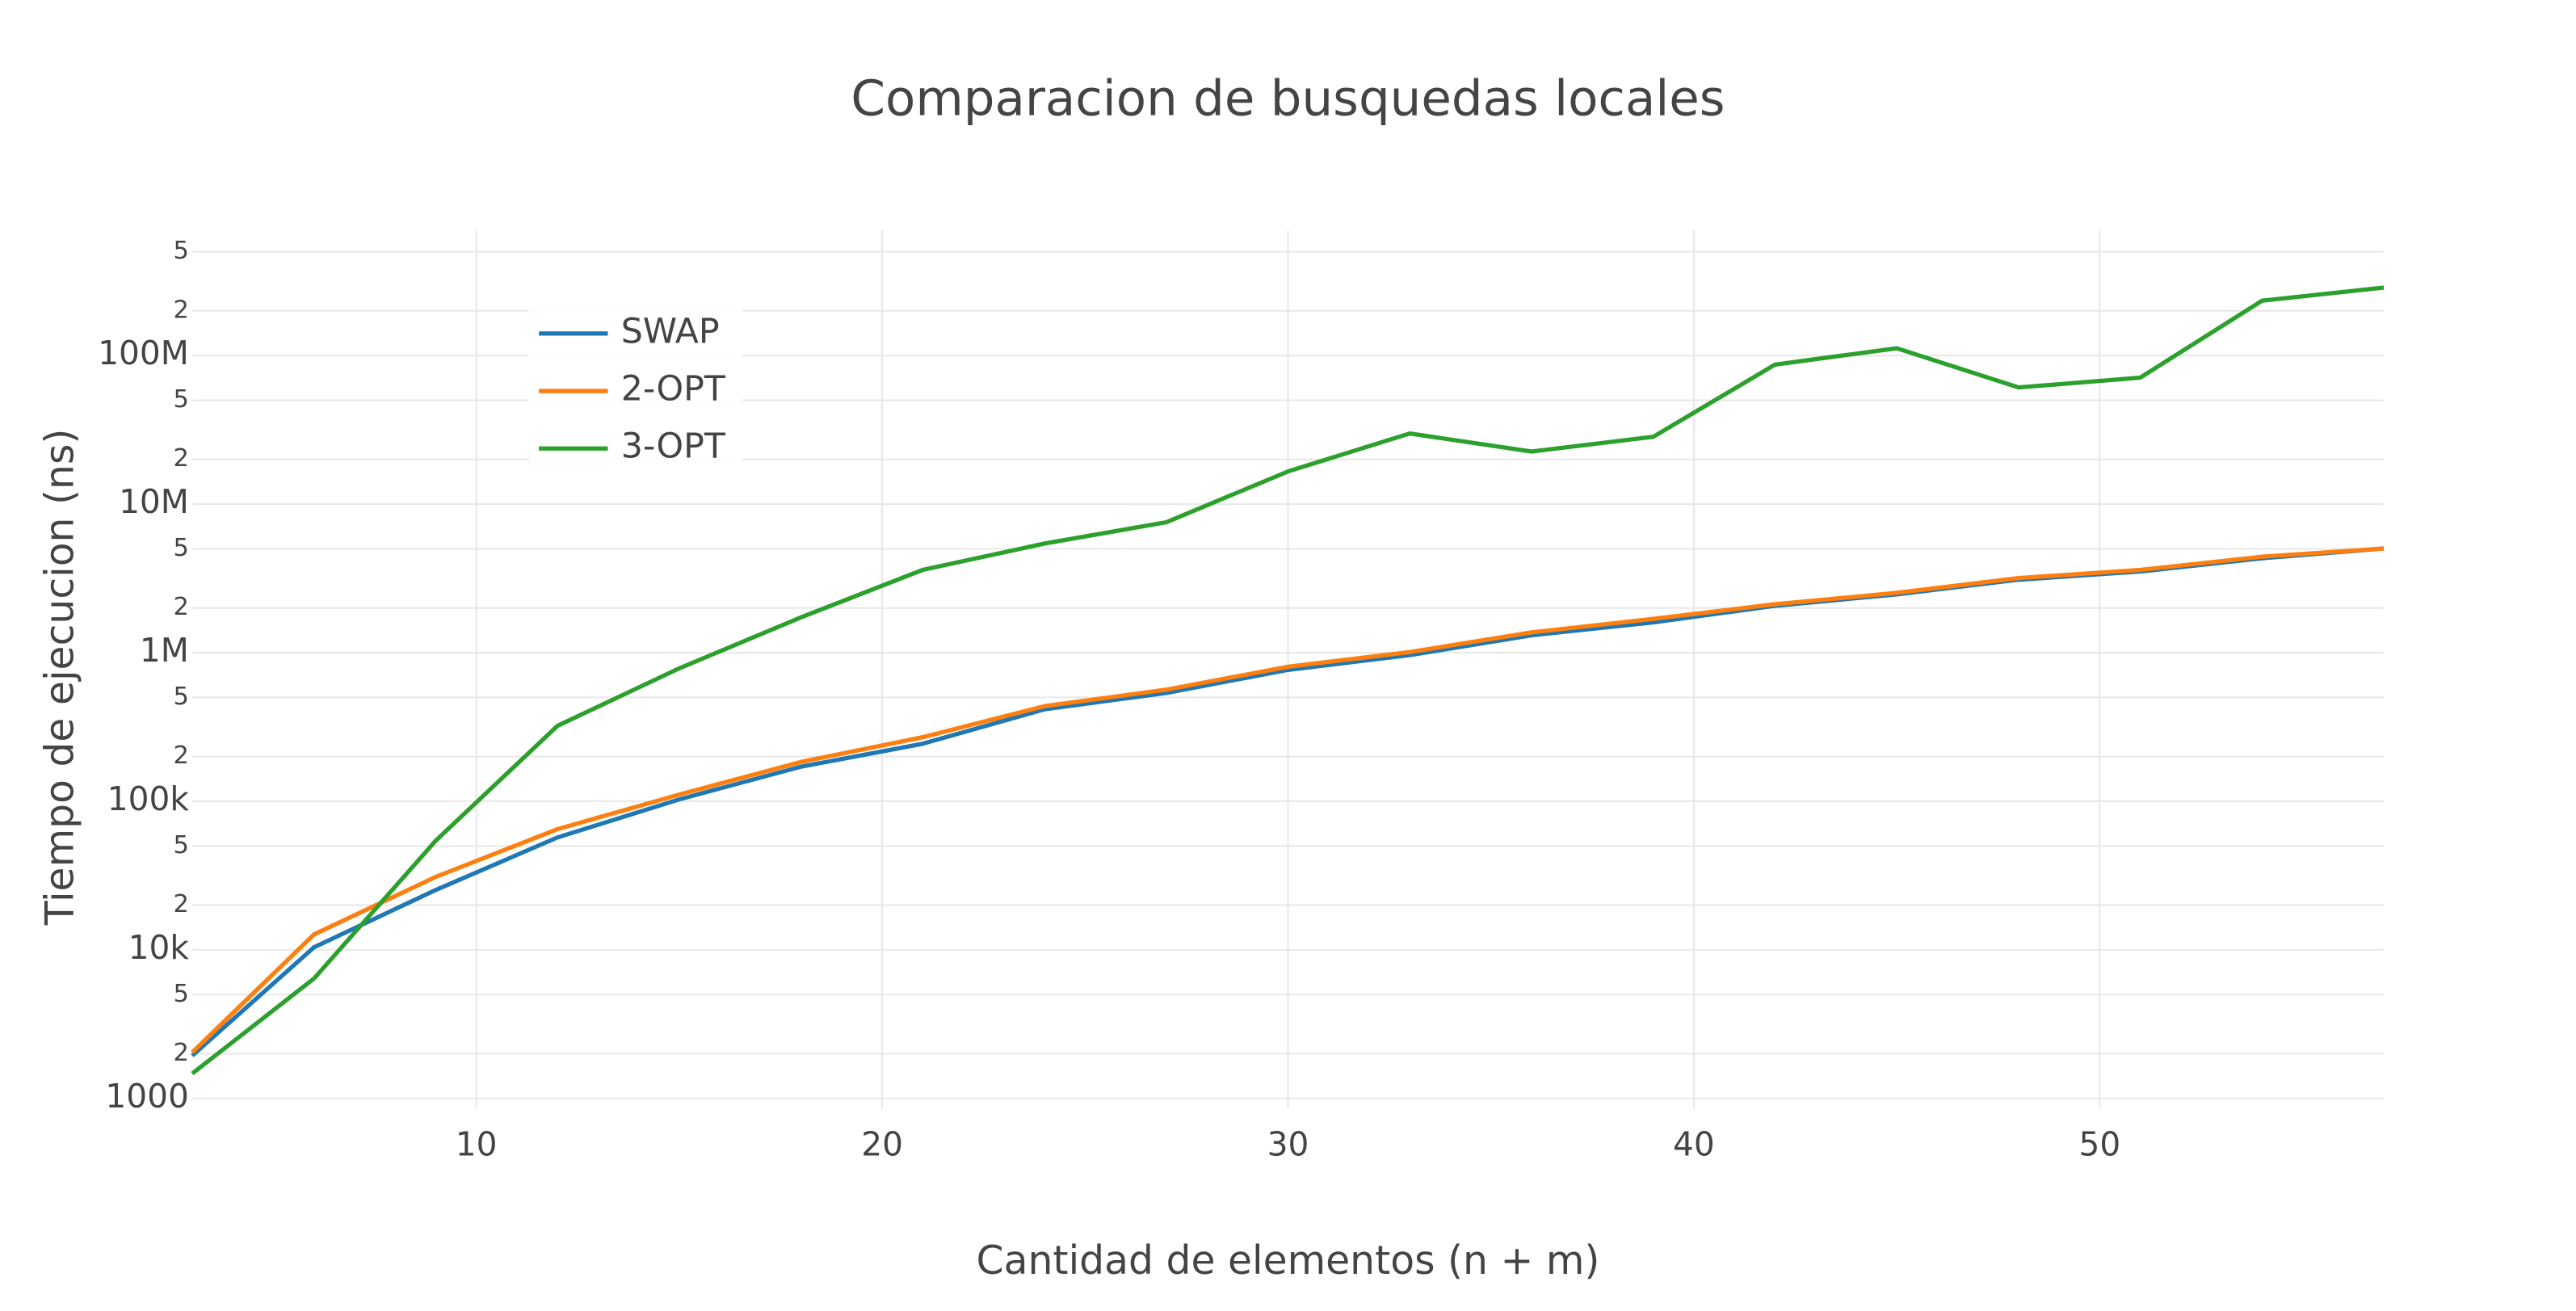  I want to click on legend-label: 2-OPT, so click(673, 389).